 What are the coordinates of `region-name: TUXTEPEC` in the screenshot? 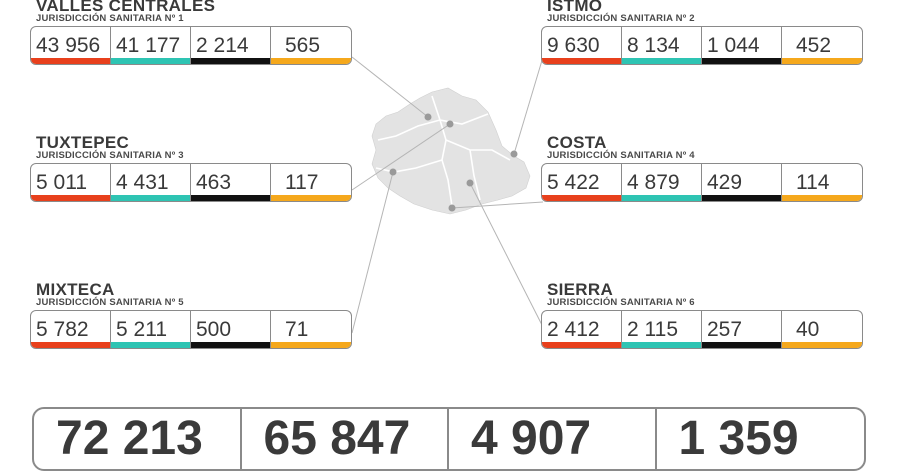 It's located at (83, 142).